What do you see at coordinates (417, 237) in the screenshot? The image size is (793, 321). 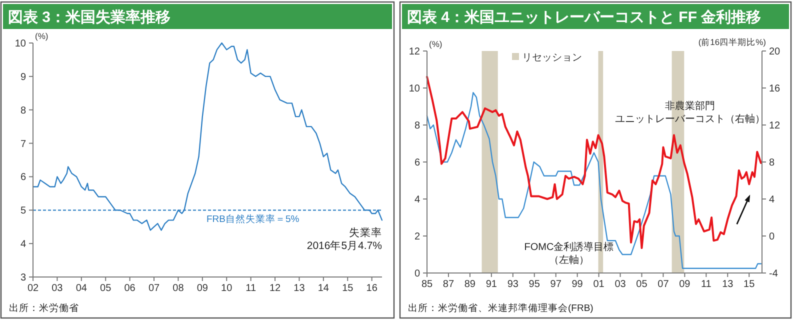 I see `y-tick-label: 2` at bounding box center [417, 237].